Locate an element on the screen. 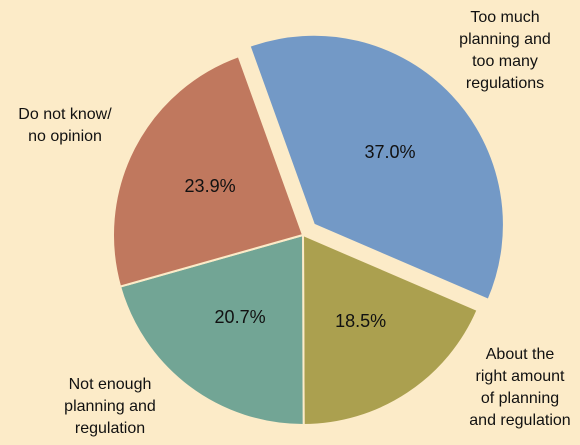  category-label: regulations is located at coordinates (505, 83).